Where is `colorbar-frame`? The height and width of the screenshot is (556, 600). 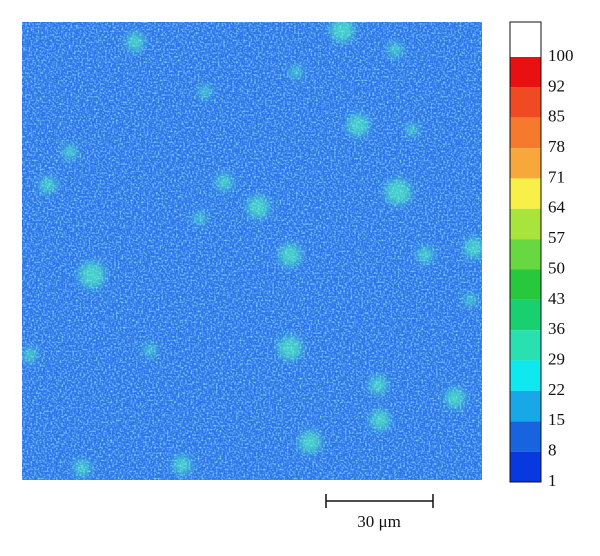
colorbar-frame is located at coordinates (525, 252).